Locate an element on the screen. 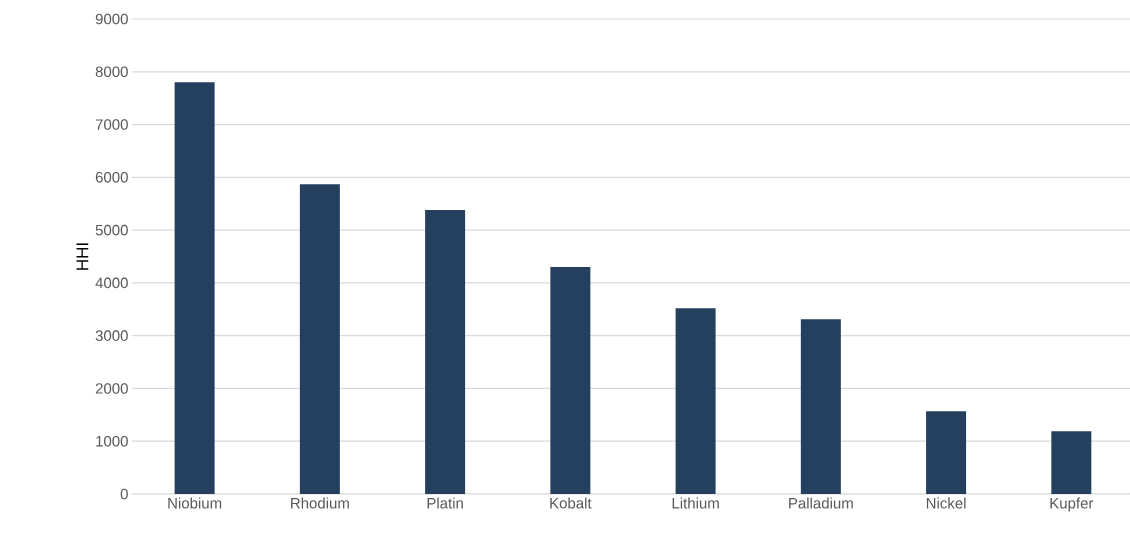  y-tick-label: 8000 is located at coordinates (111, 72).